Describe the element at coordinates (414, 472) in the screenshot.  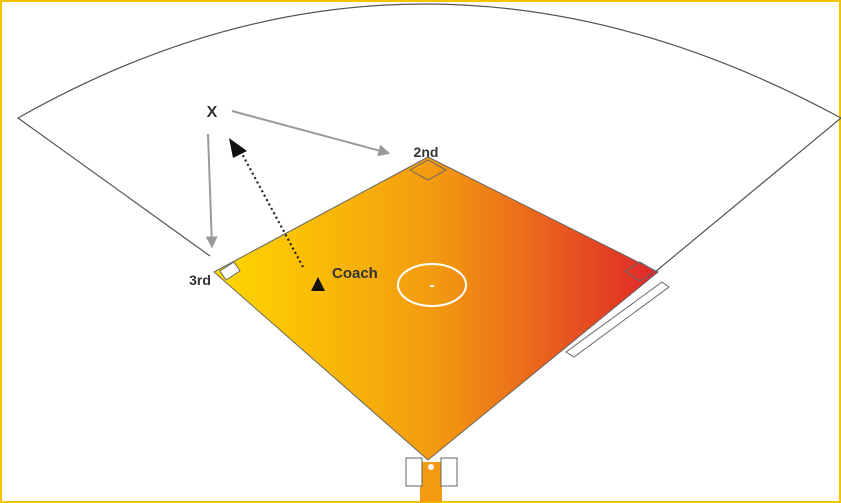
I see `batters-box-left` at that location.